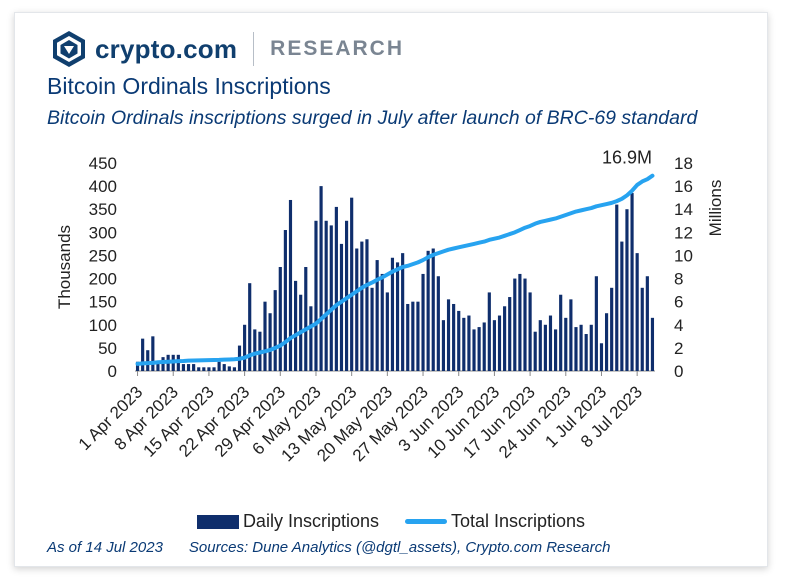 This screenshot has height=586, width=789. What do you see at coordinates (425, 521) in the screenshot?
I see `legend-total-swatch` at bounding box center [425, 521].